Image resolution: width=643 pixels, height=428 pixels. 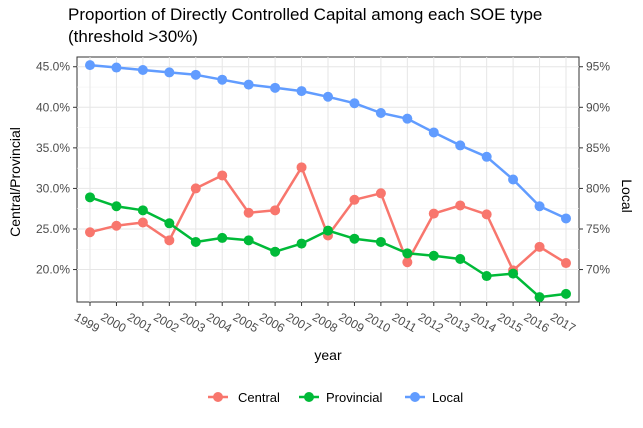 What do you see at coordinates (53, 270) in the screenshot?
I see `left-tick-label: 20.0%` at bounding box center [53, 270].